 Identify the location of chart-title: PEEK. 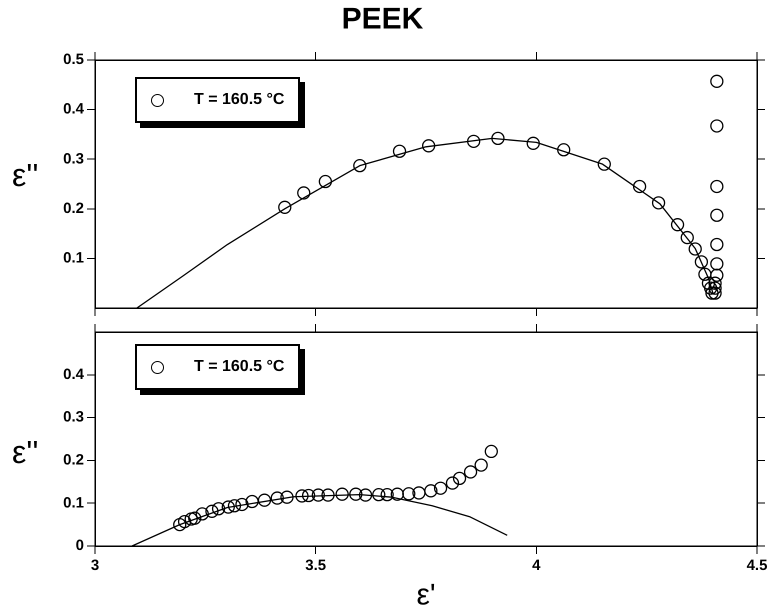
(383, 19).